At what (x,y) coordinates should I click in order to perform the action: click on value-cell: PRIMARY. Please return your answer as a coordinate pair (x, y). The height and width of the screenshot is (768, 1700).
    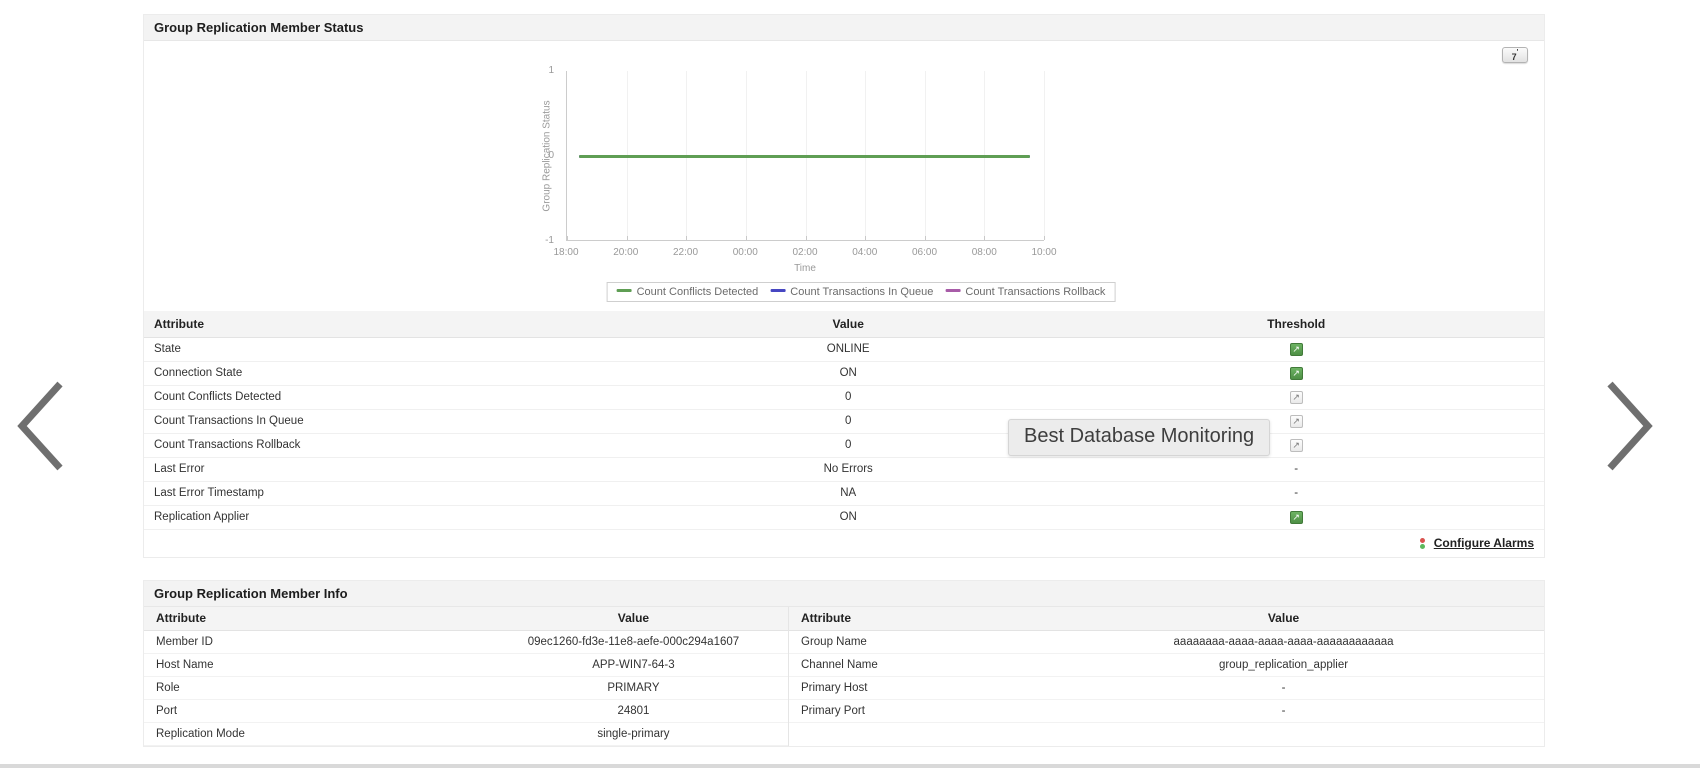
    Looking at the image, I should click on (633, 688).